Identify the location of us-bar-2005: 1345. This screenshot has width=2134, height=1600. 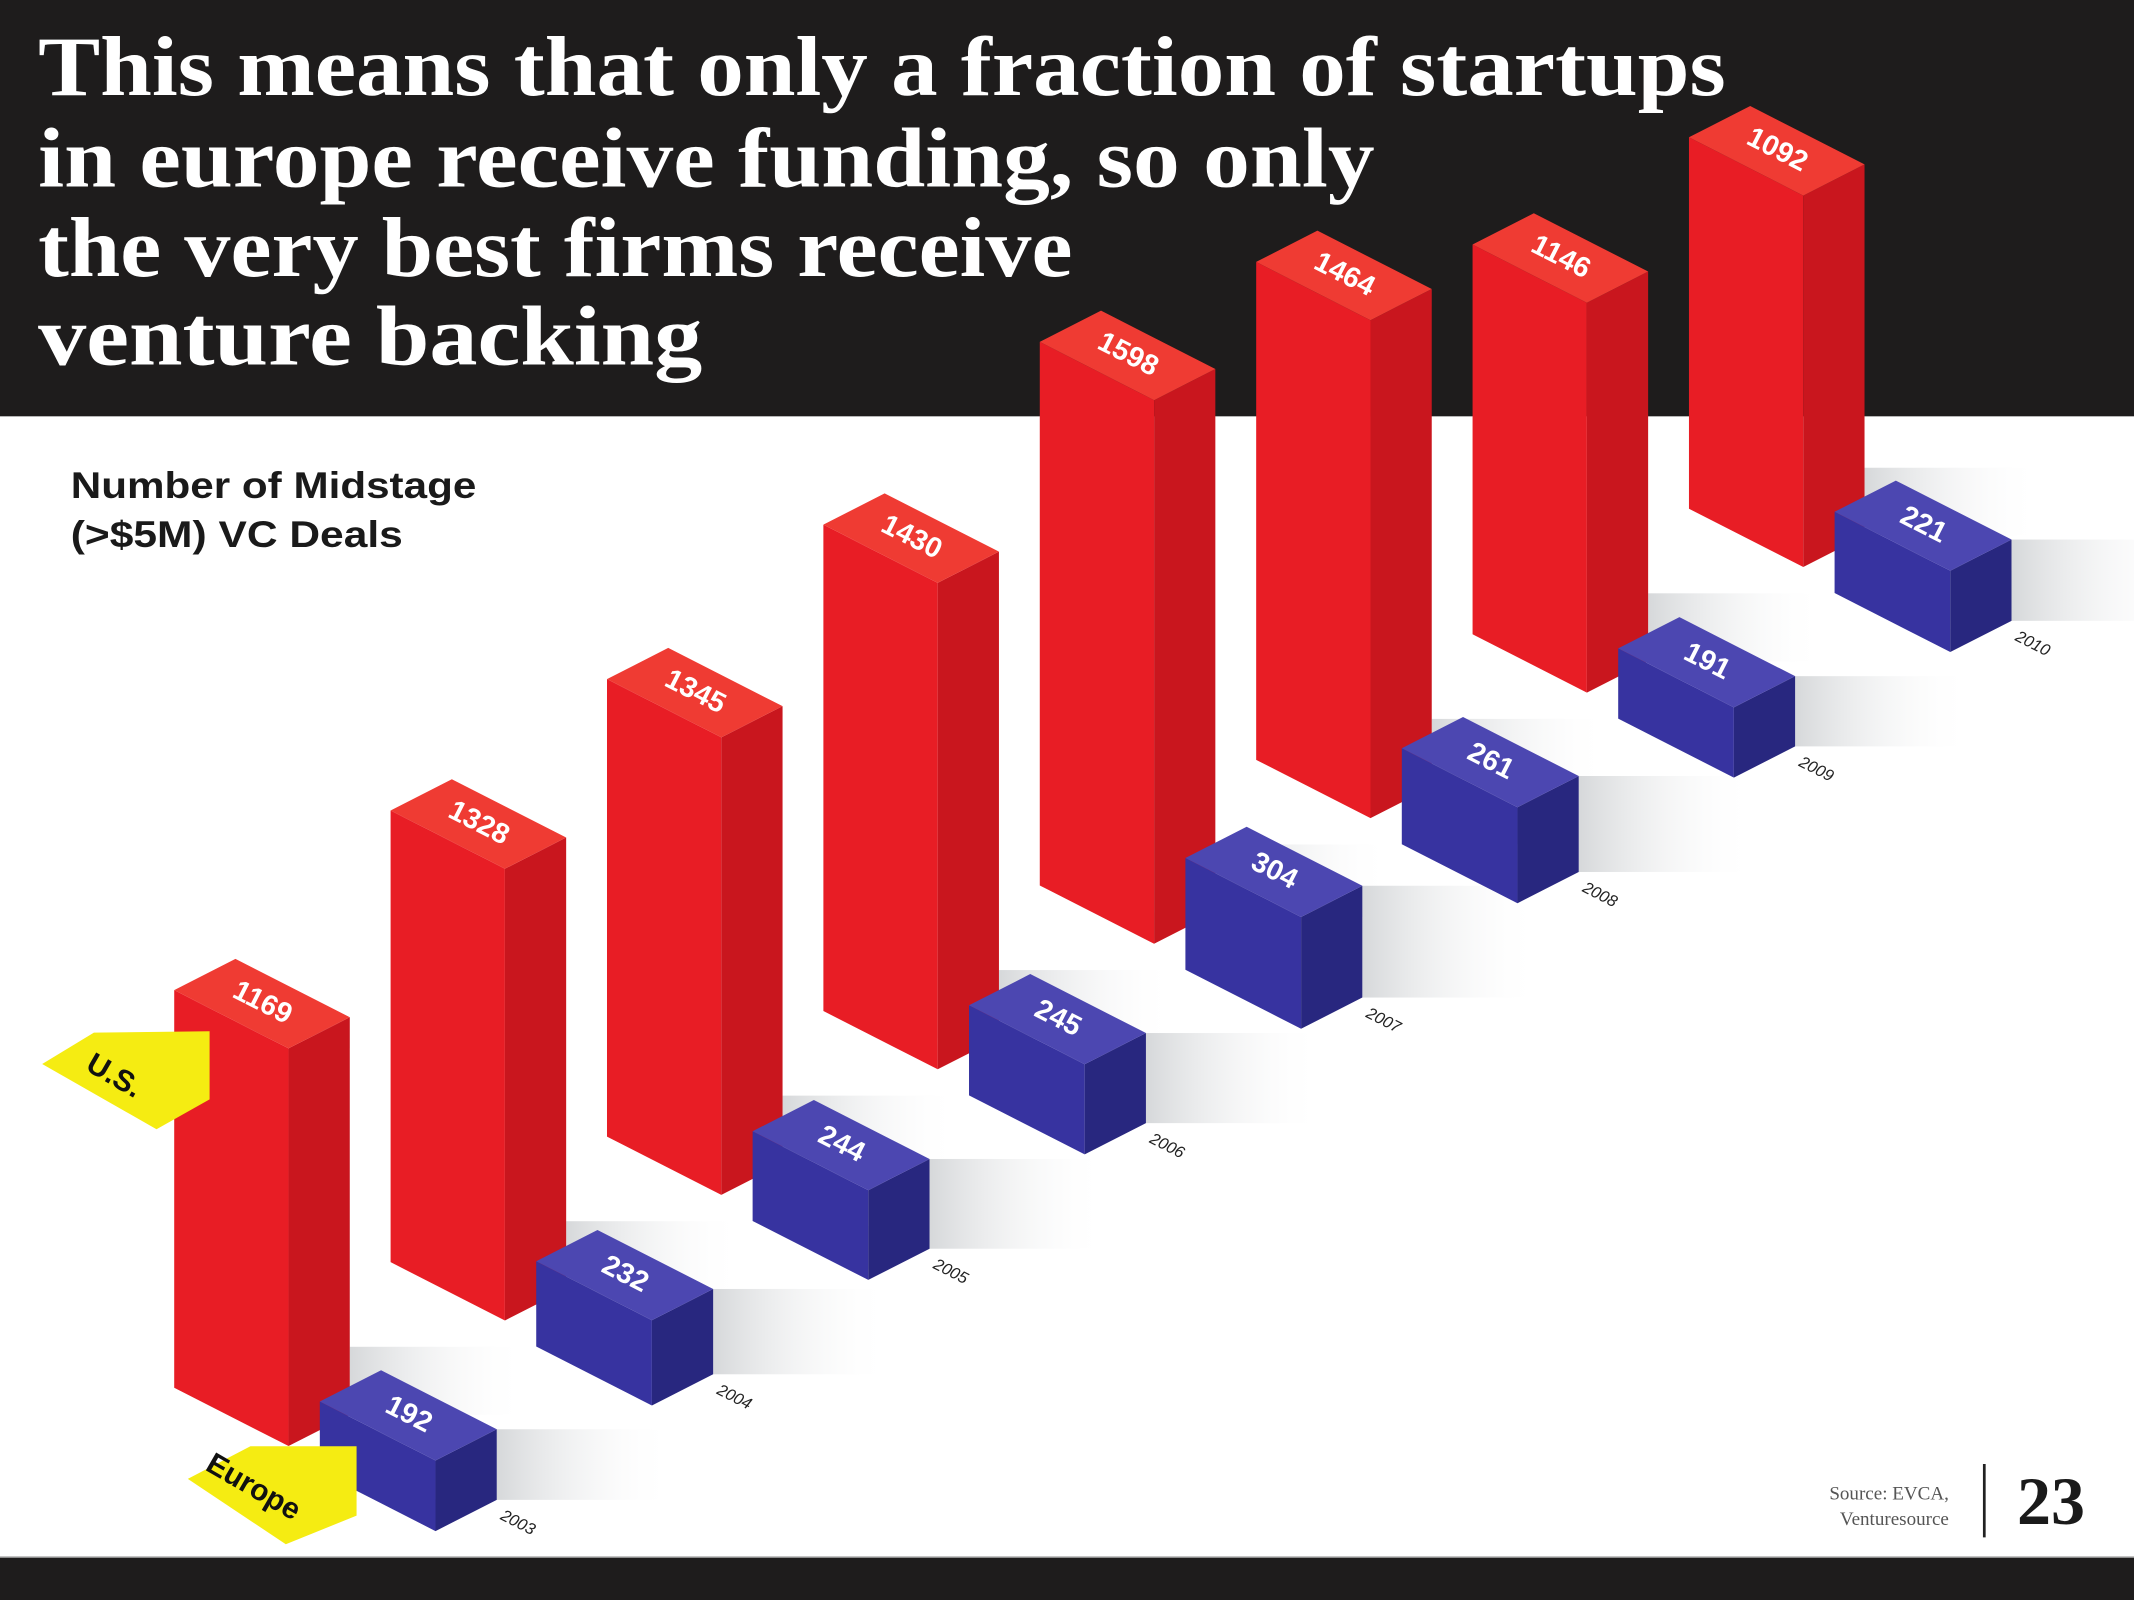
(694, 921).